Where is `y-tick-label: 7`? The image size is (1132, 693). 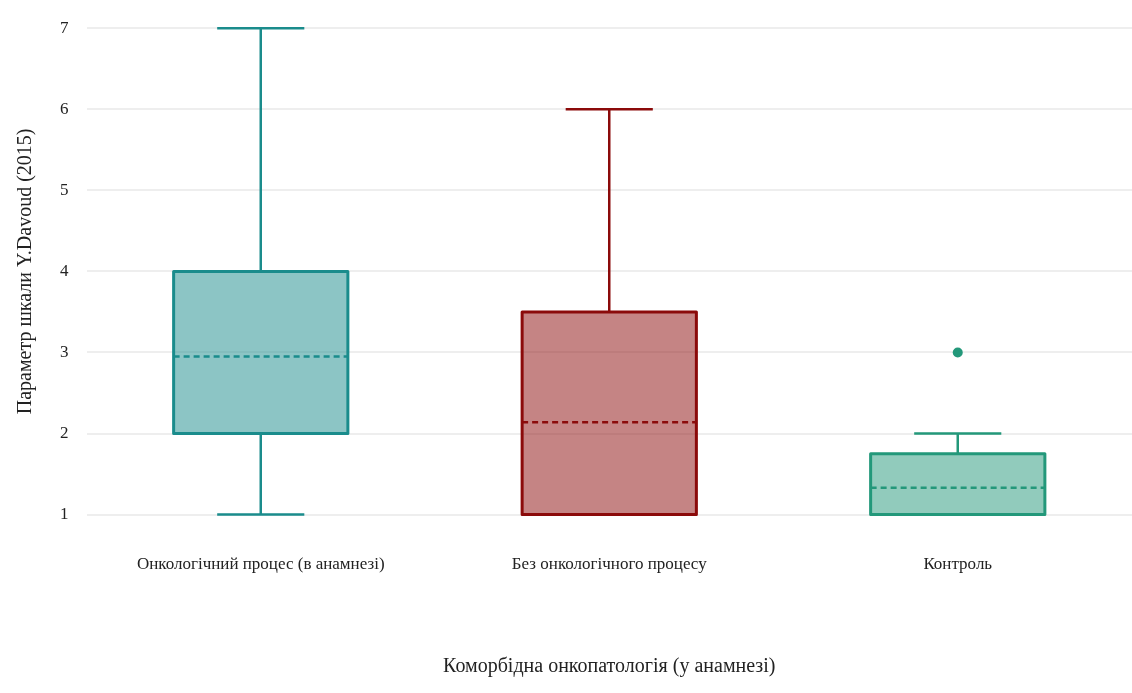
y-tick-label: 7 is located at coordinates (64, 27).